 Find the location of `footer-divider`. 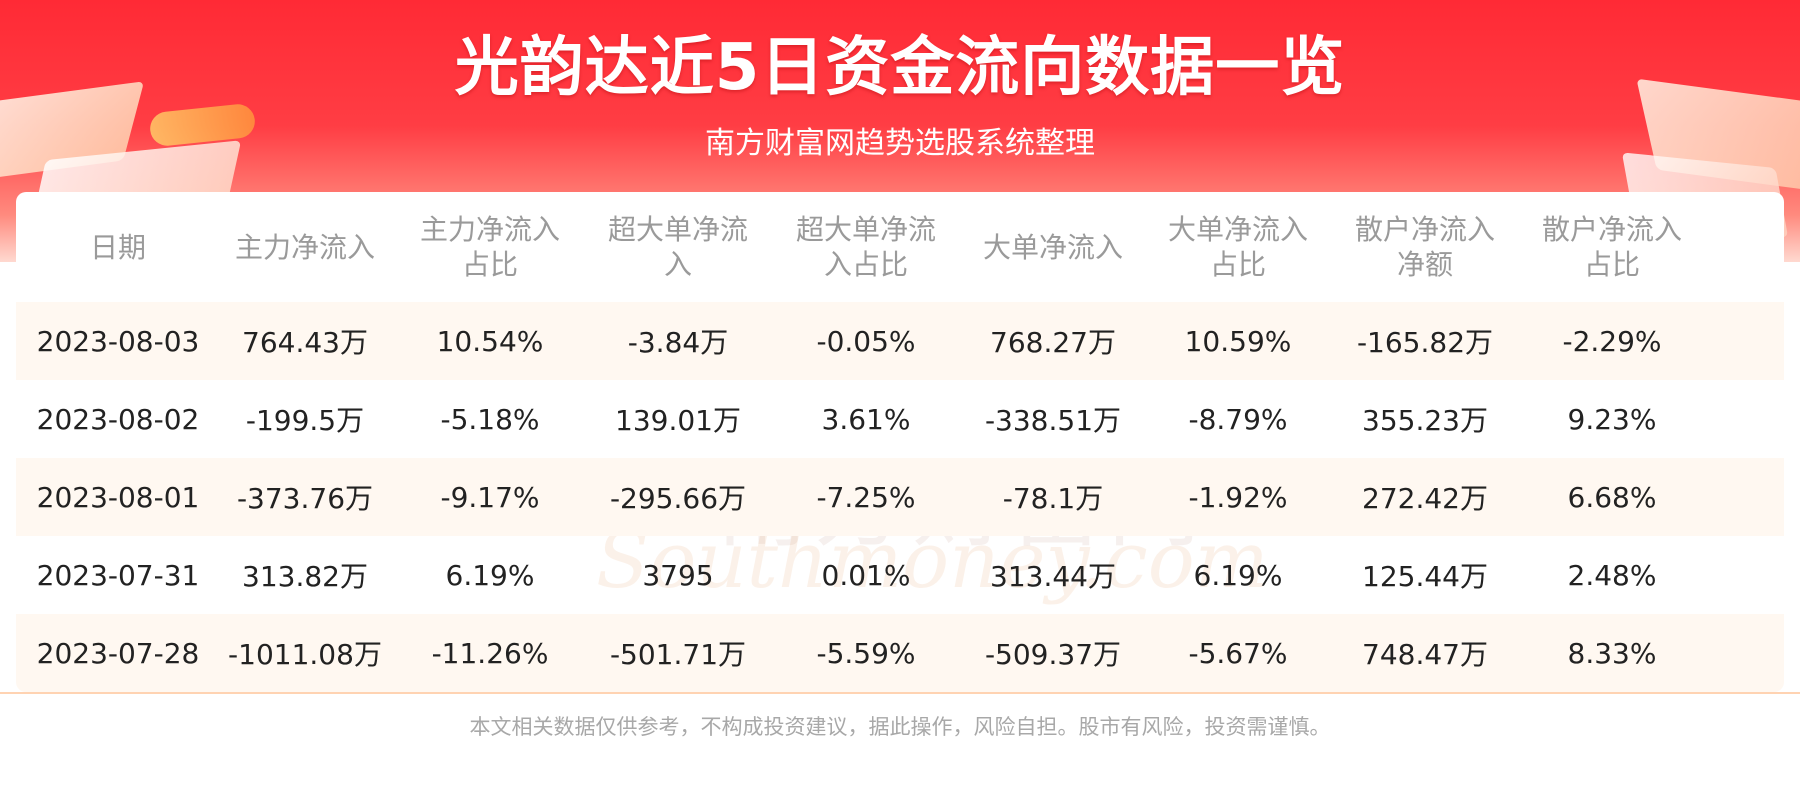

footer-divider is located at coordinates (900, 693).